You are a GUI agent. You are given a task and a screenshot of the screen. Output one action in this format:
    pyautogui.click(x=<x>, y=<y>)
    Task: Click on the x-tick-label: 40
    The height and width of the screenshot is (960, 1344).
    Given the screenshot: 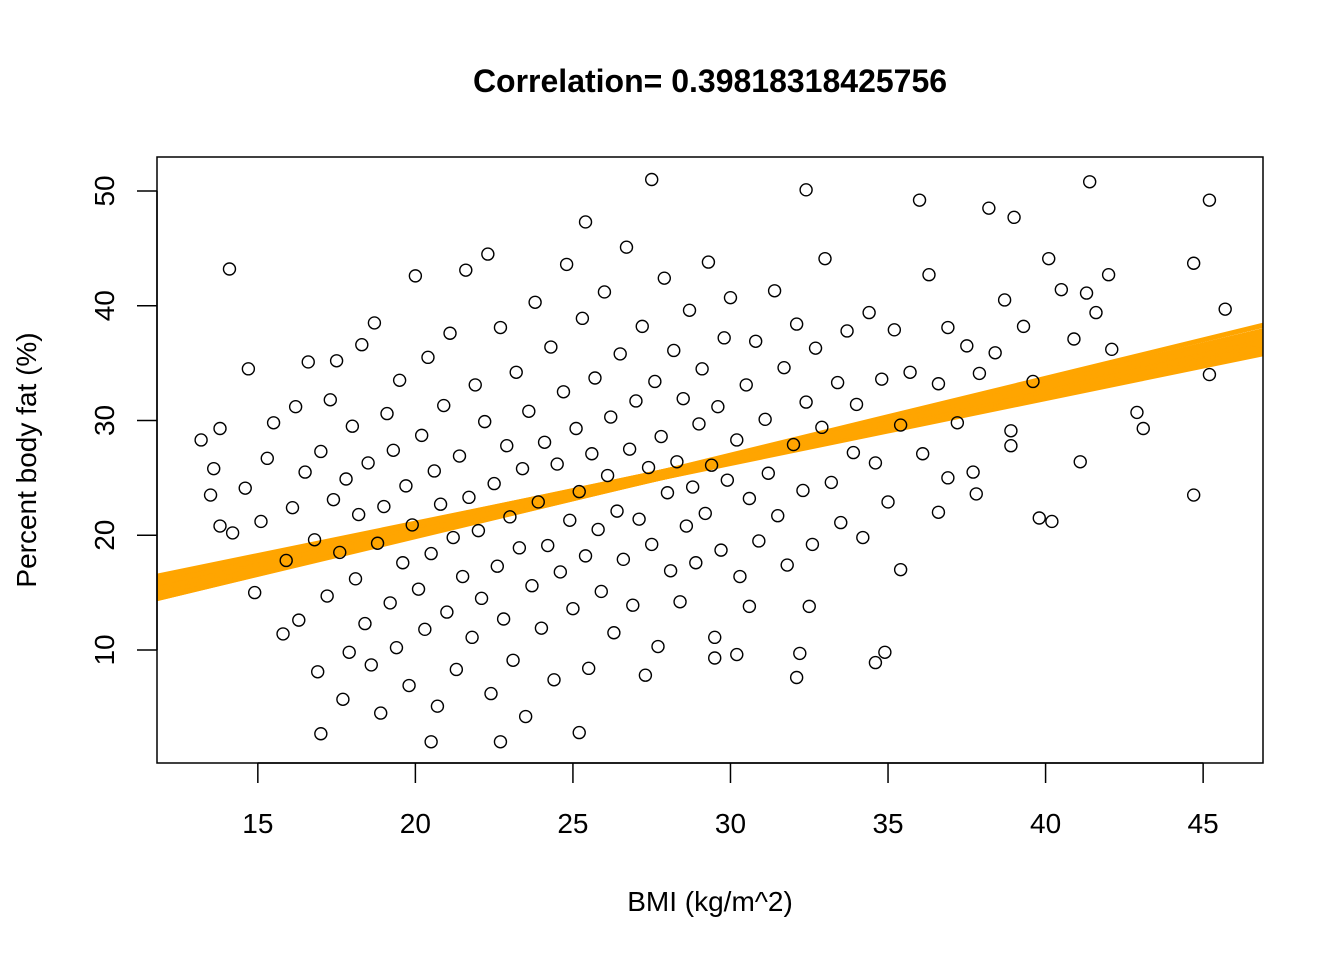 What is the action you would take?
    pyautogui.click(x=1045, y=823)
    